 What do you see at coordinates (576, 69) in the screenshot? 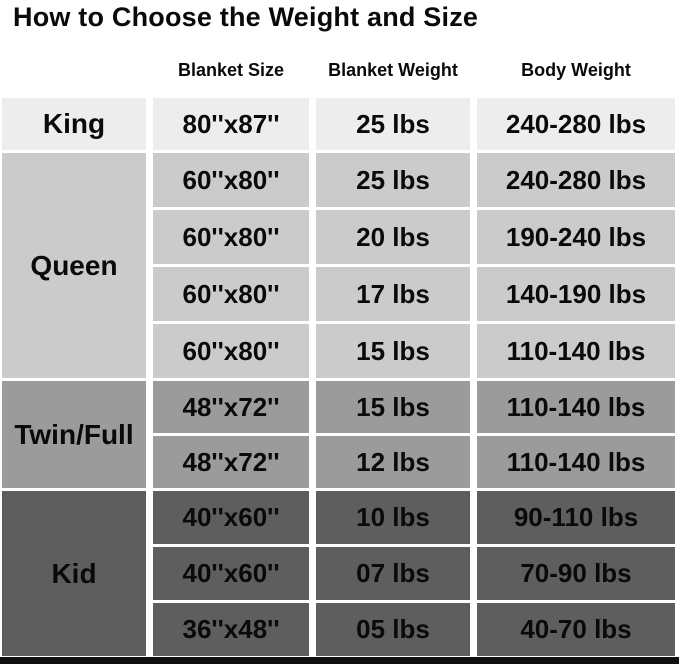
I see `column-header-body-weight: Body Weight` at bounding box center [576, 69].